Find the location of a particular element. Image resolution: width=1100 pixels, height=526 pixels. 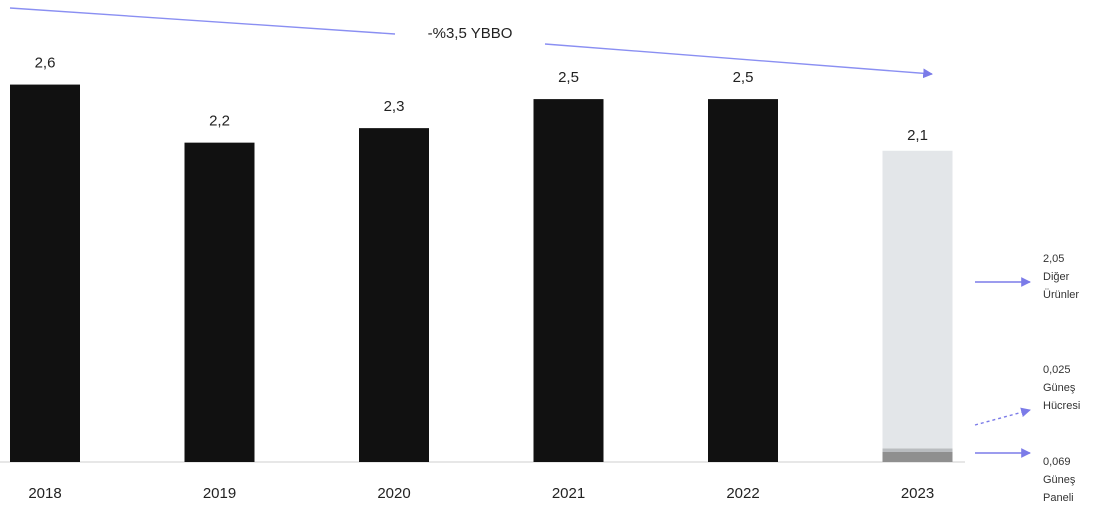

breakdown-label-1-1: Hücresi is located at coordinates (1061, 406).